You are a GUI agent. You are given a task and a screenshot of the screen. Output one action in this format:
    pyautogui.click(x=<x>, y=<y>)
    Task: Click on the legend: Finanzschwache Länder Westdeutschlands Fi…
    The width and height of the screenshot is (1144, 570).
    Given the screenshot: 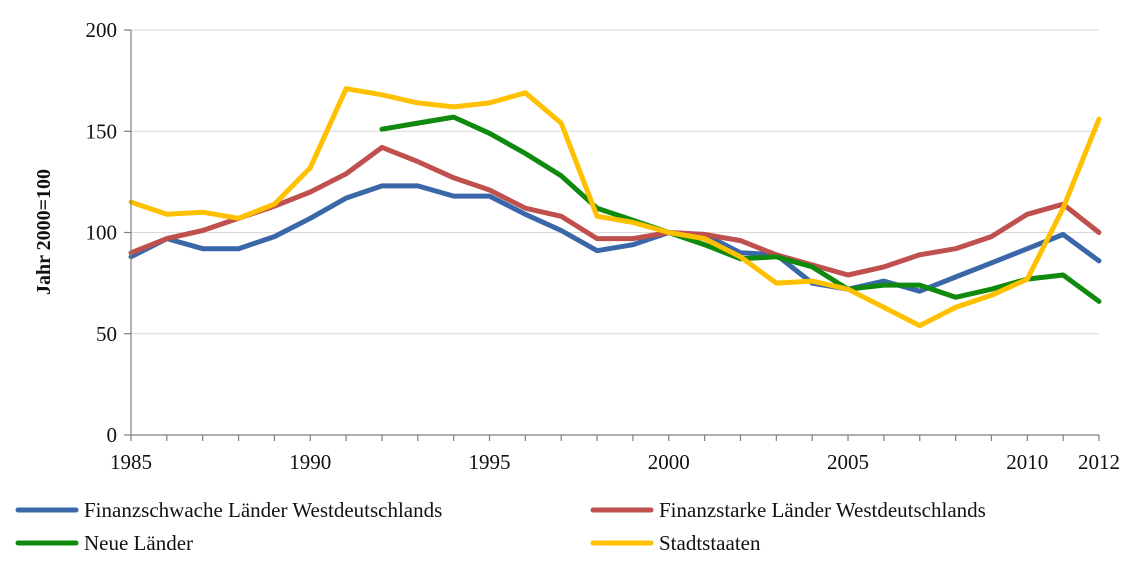 What is the action you would take?
    pyautogui.click(x=500, y=526)
    